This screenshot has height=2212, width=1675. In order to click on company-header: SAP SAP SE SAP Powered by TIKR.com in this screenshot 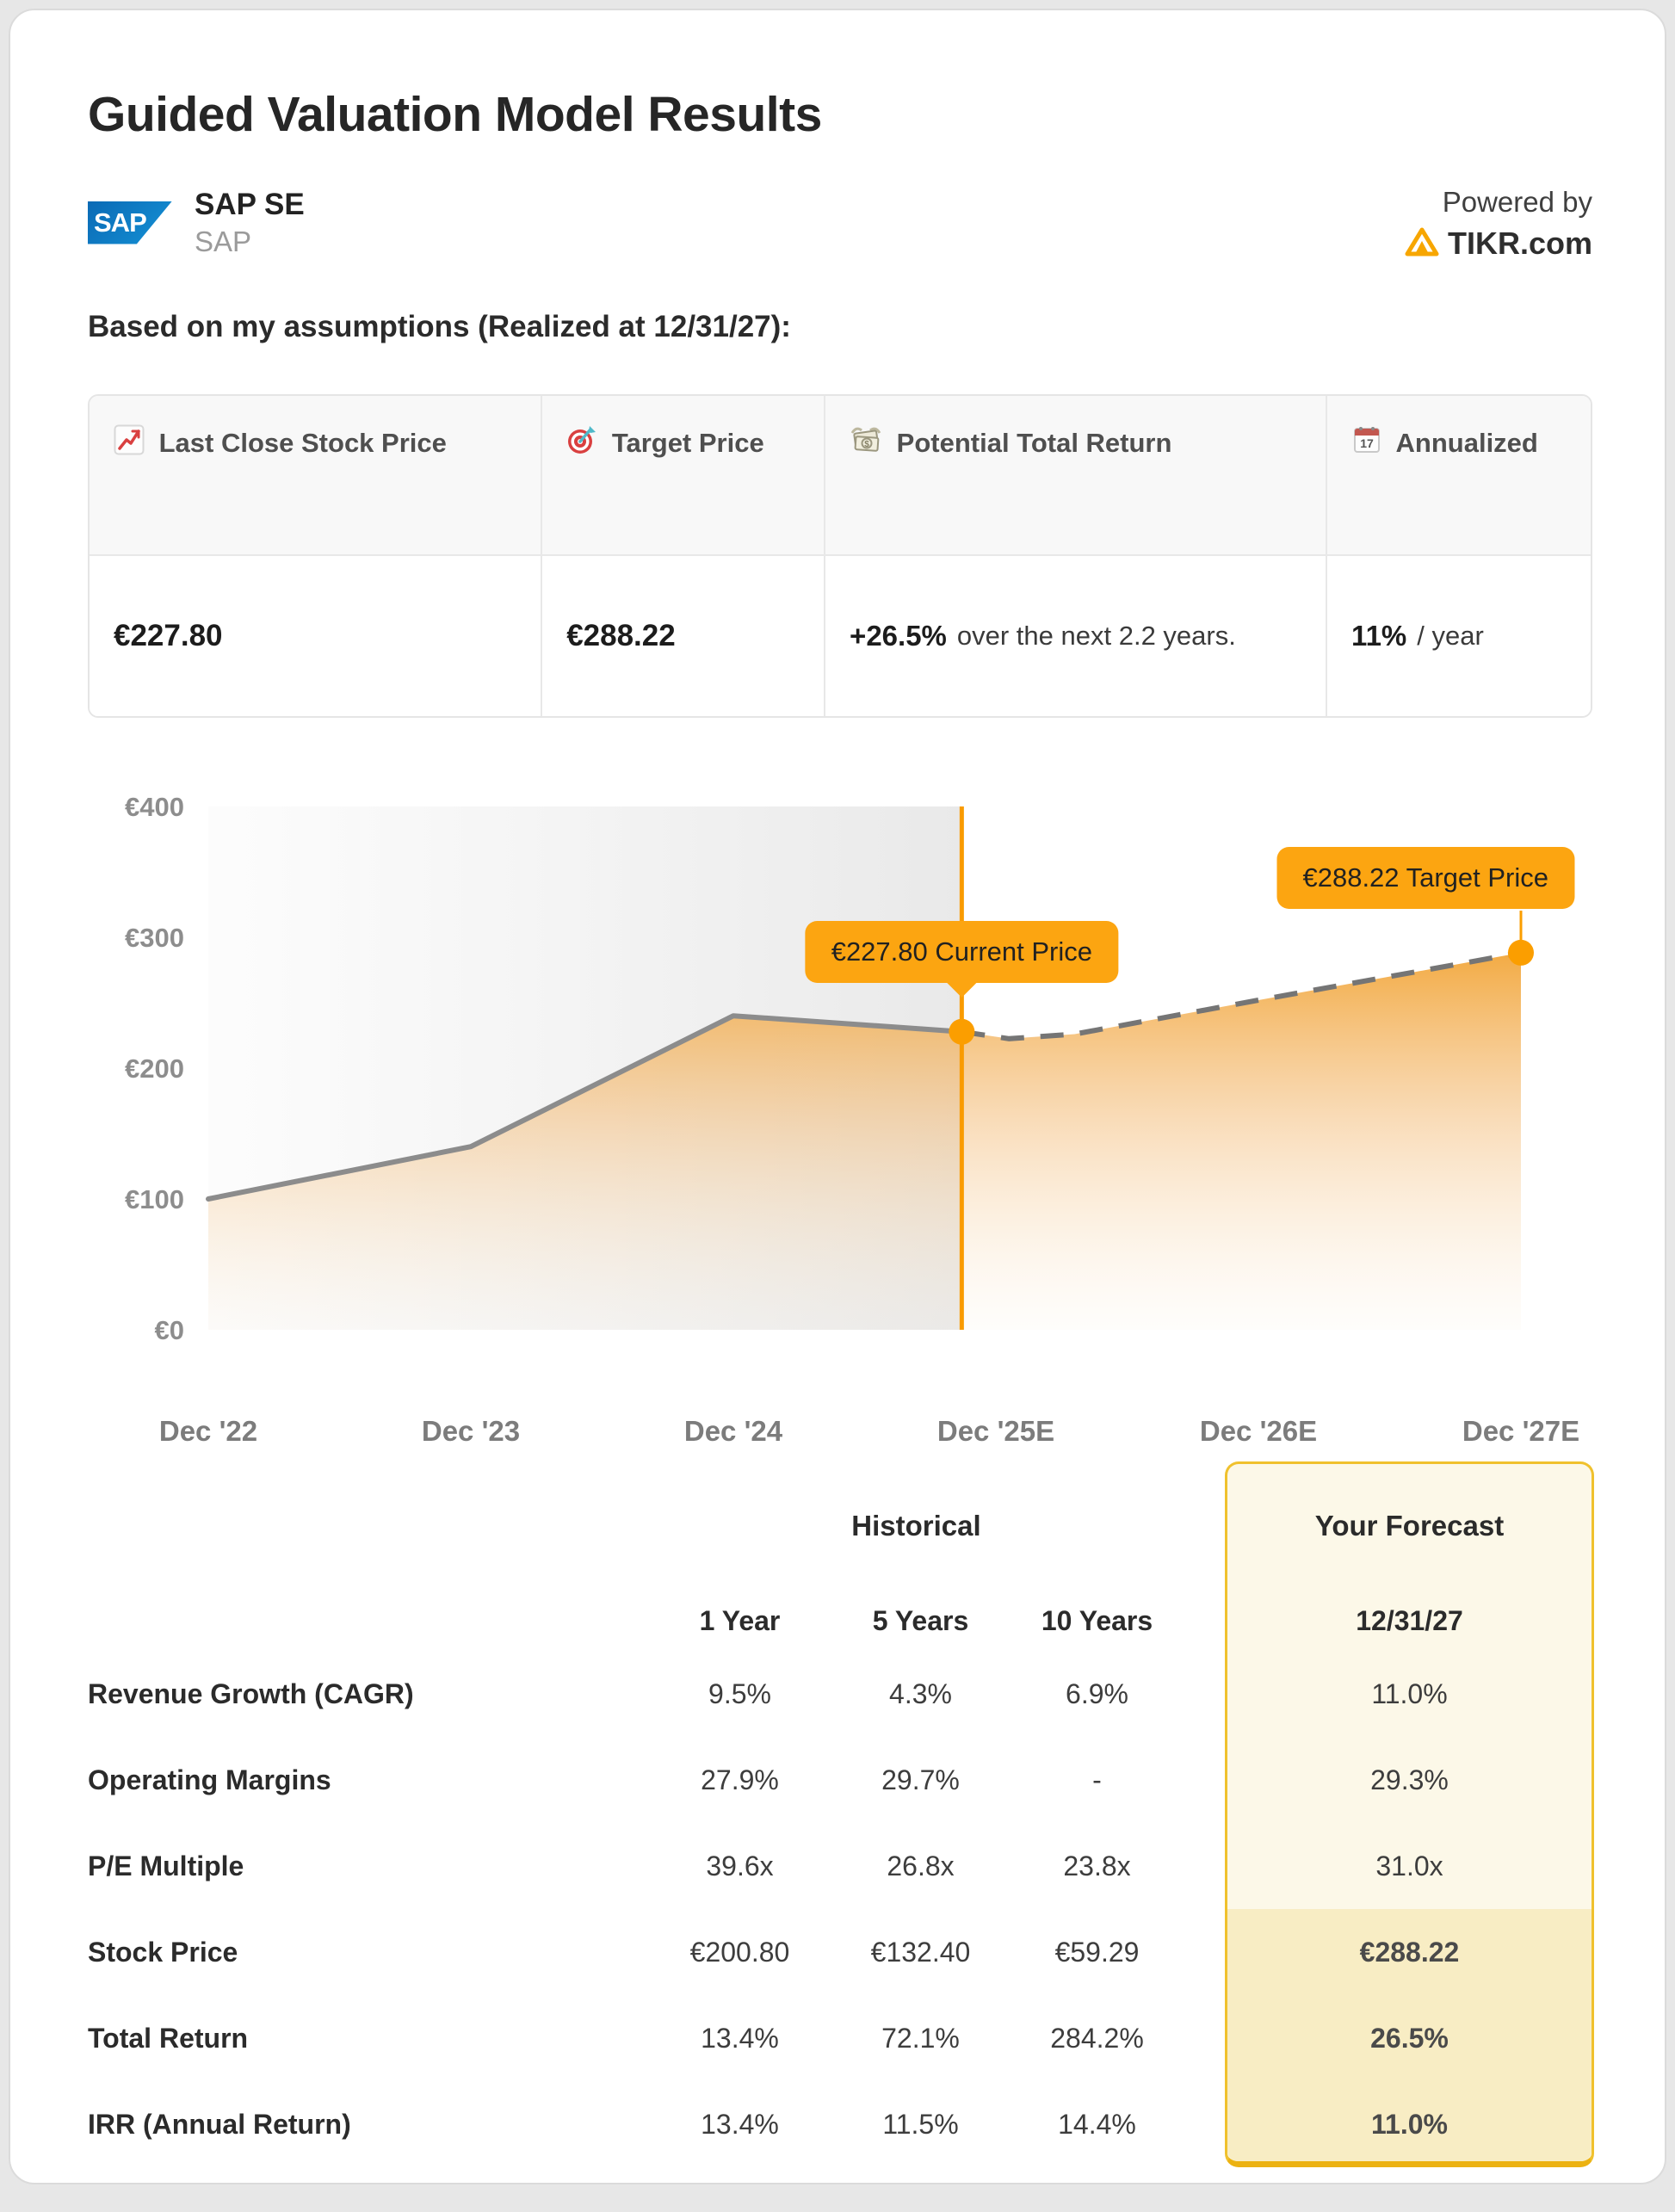, I will do `click(840, 224)`.